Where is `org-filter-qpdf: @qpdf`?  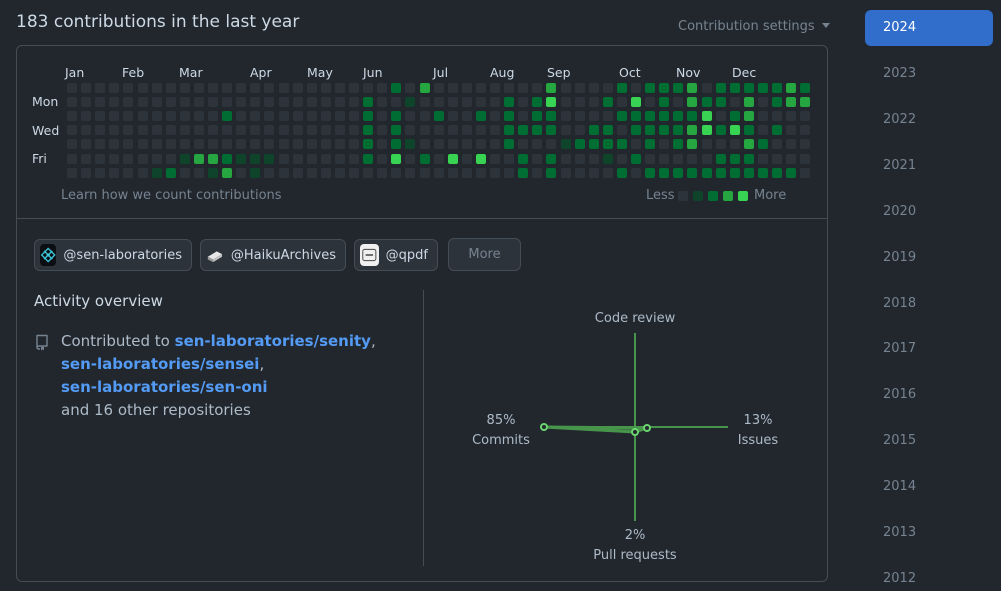
org-filter-qpdf: @qpdf is located at coordinates (396, 255).